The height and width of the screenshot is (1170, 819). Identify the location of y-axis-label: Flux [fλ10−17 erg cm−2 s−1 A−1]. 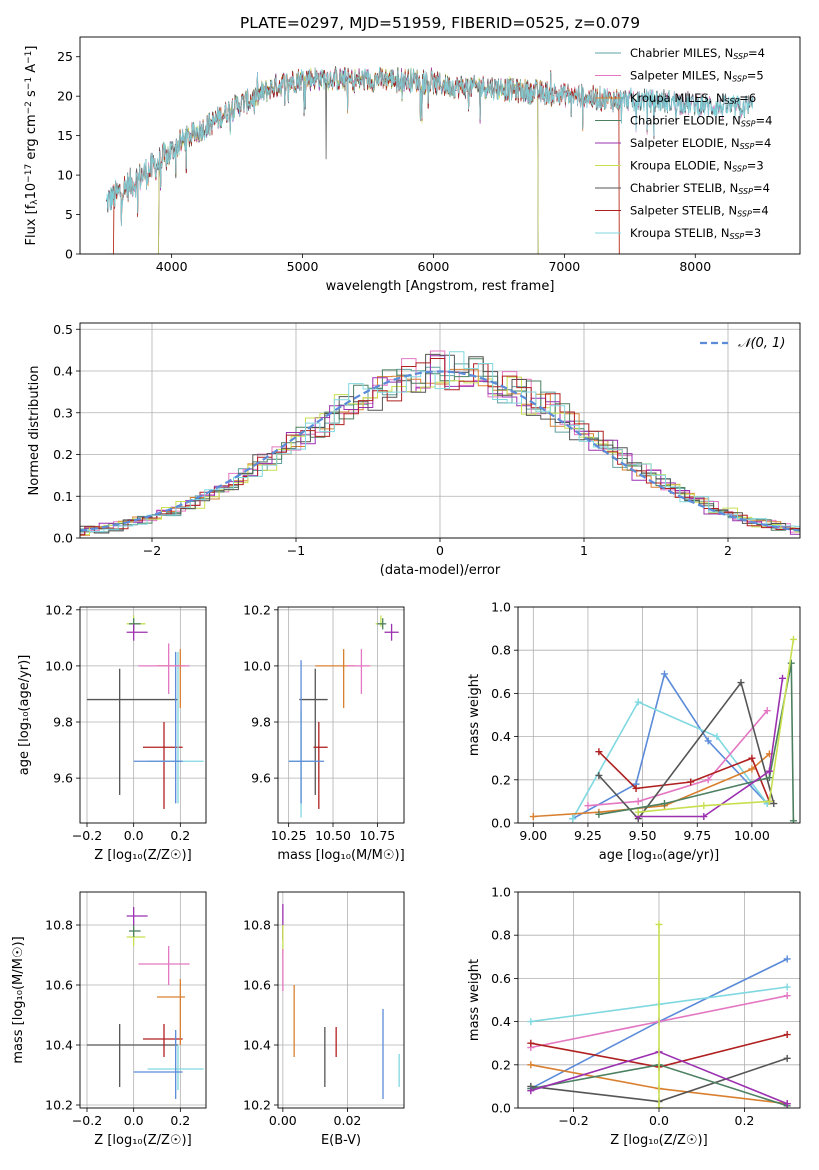
(32, 146).